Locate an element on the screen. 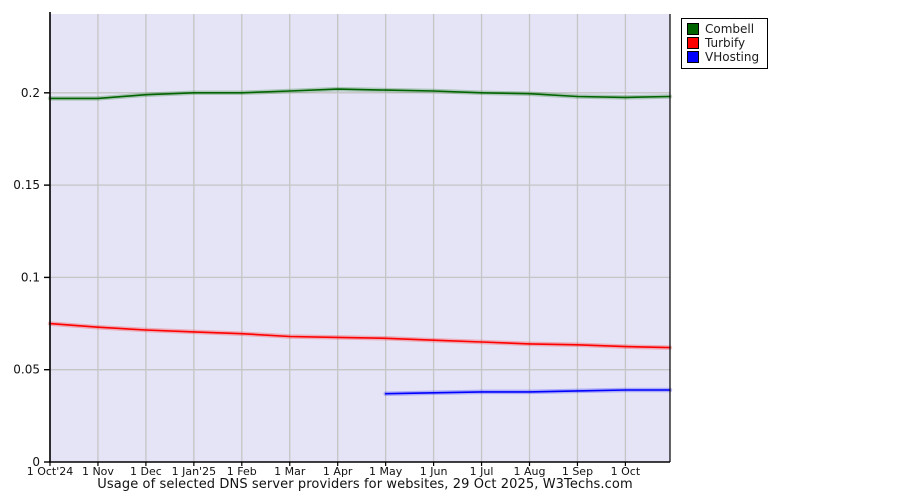  svg-text: 0.15 is located at coordinates (26, 185).